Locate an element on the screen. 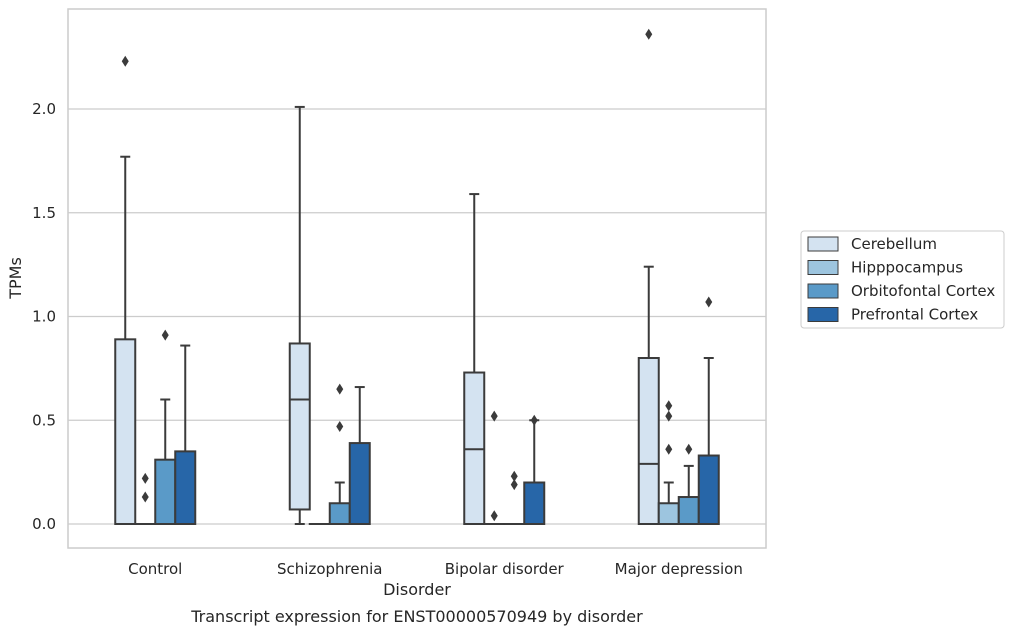 The height and width of the screenshot is (634, 1014). box-schizophrenia-prefrontal-cortex is located at coordinates (359, 456).